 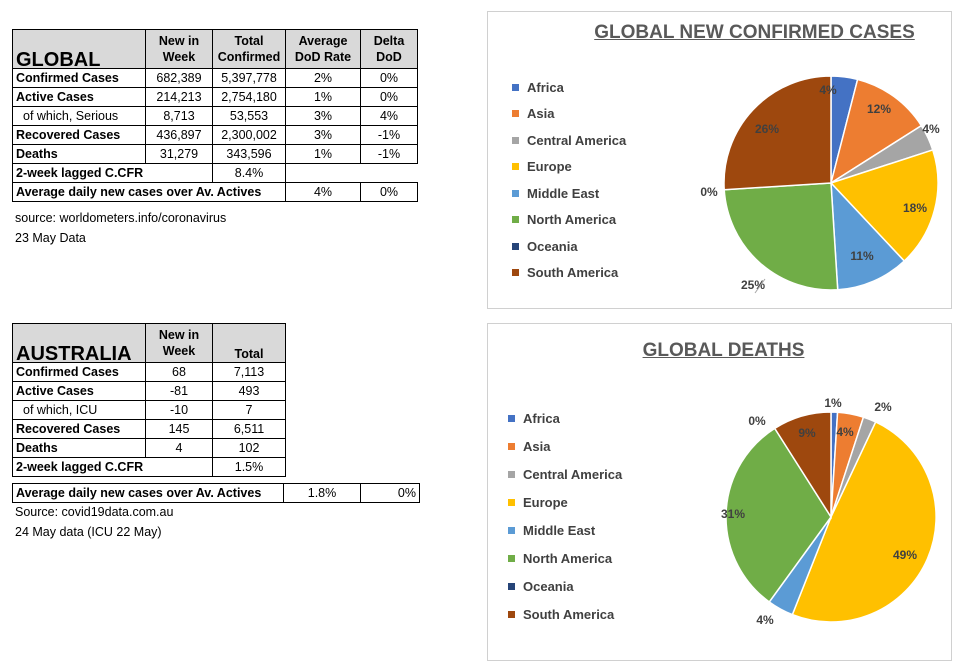 I want to click on legend-item: Europe, so click(x=569, y=167).